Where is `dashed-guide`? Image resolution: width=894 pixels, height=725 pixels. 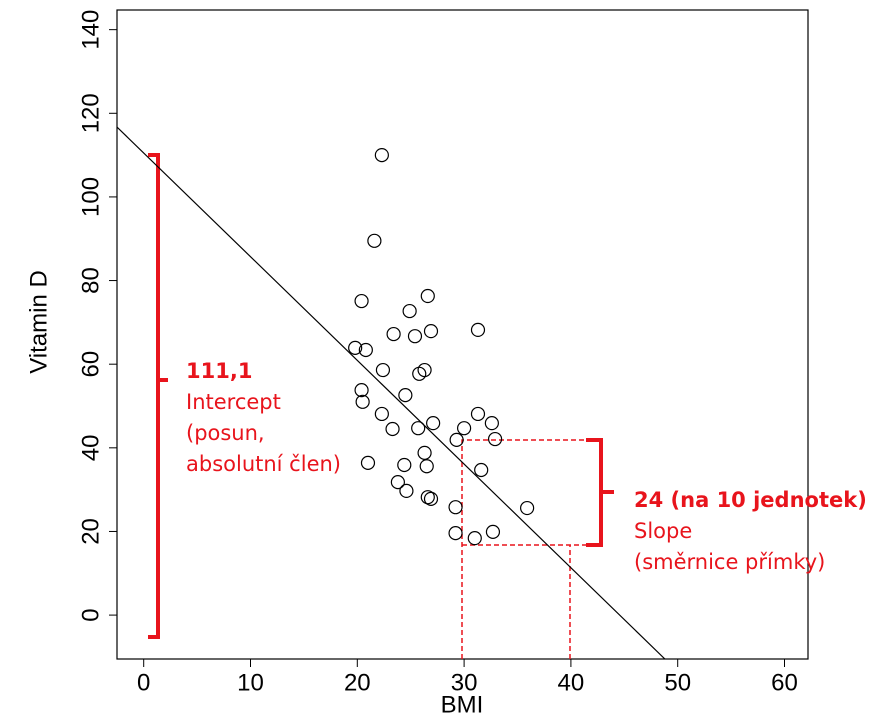
dashed-guide is located at coordinates (523, 549).